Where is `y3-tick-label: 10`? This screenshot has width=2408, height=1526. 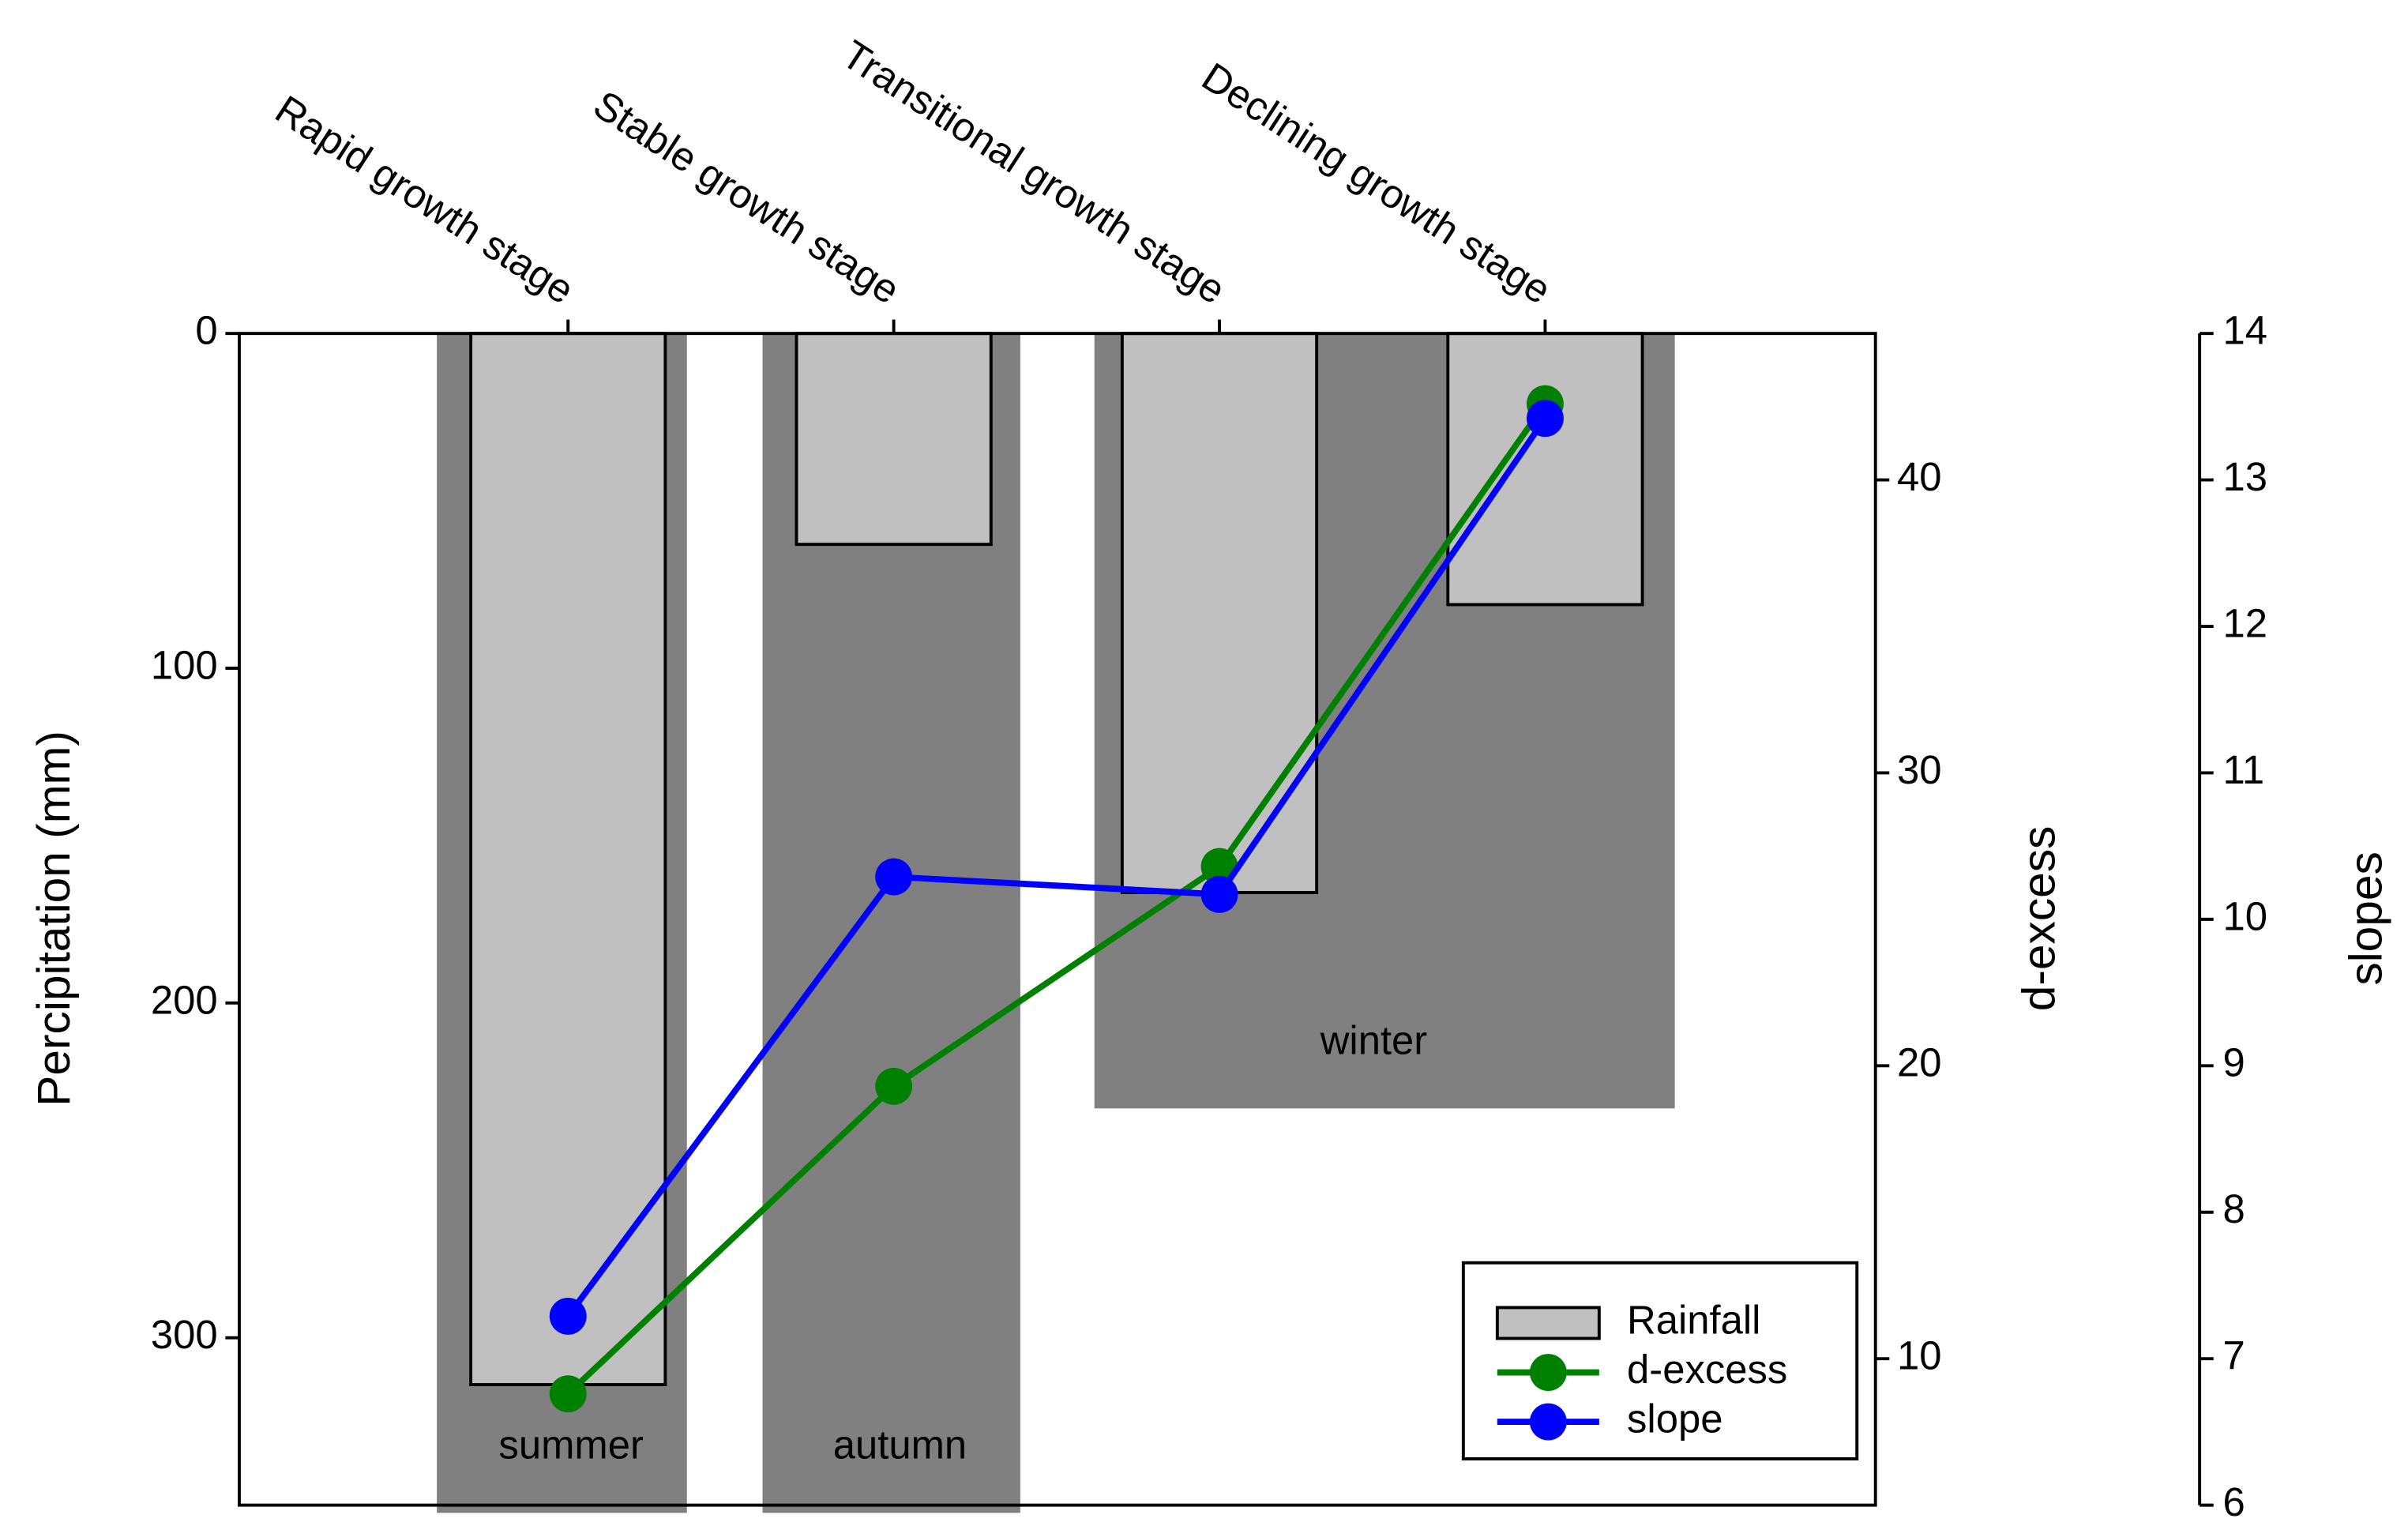 y3-tick-label: 10 is located at coordinates (2245, 915).